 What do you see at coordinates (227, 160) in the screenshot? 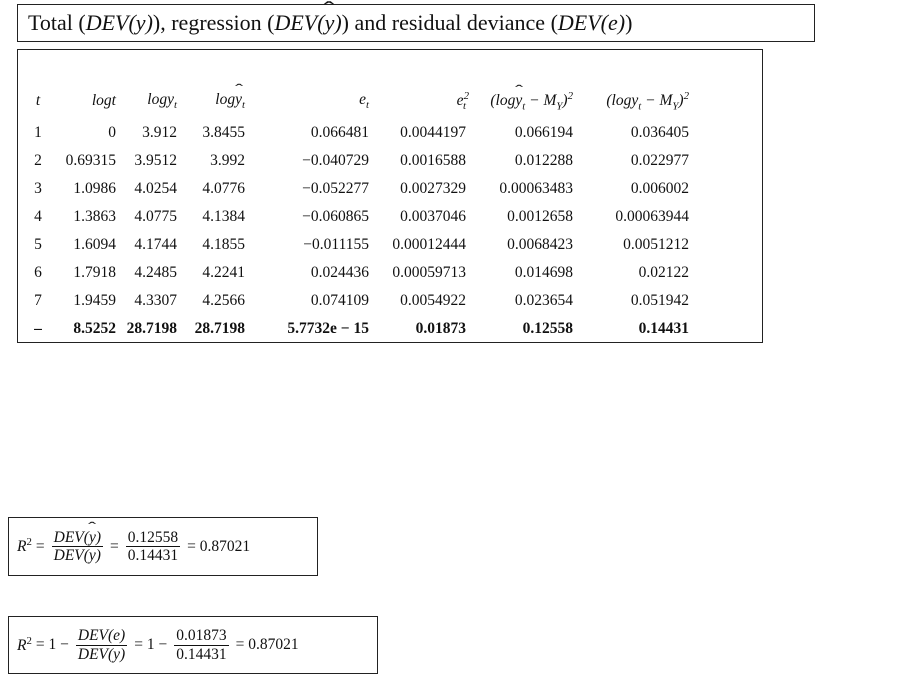
I see `cell-logyhat: 3.992` at bounding box center [227, 160].